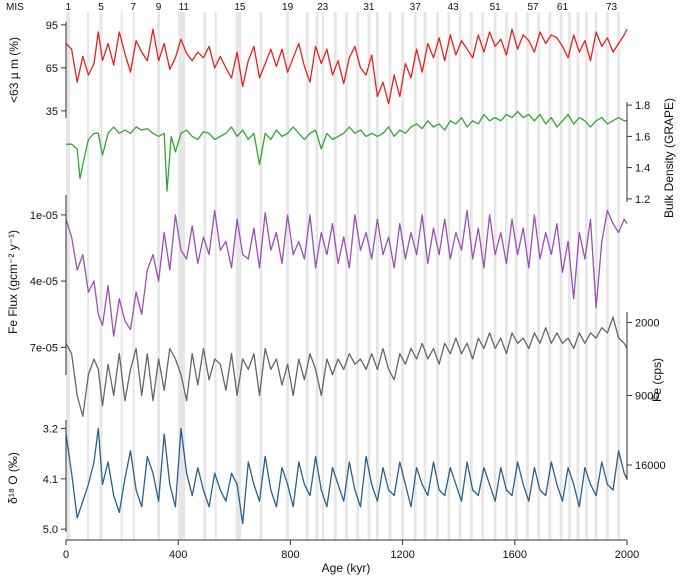 This screenshot has width=685, height=581. Describe the element at coordinates (612, 7) in the screenshot. I see `mis-stage-73: 73` at that location.